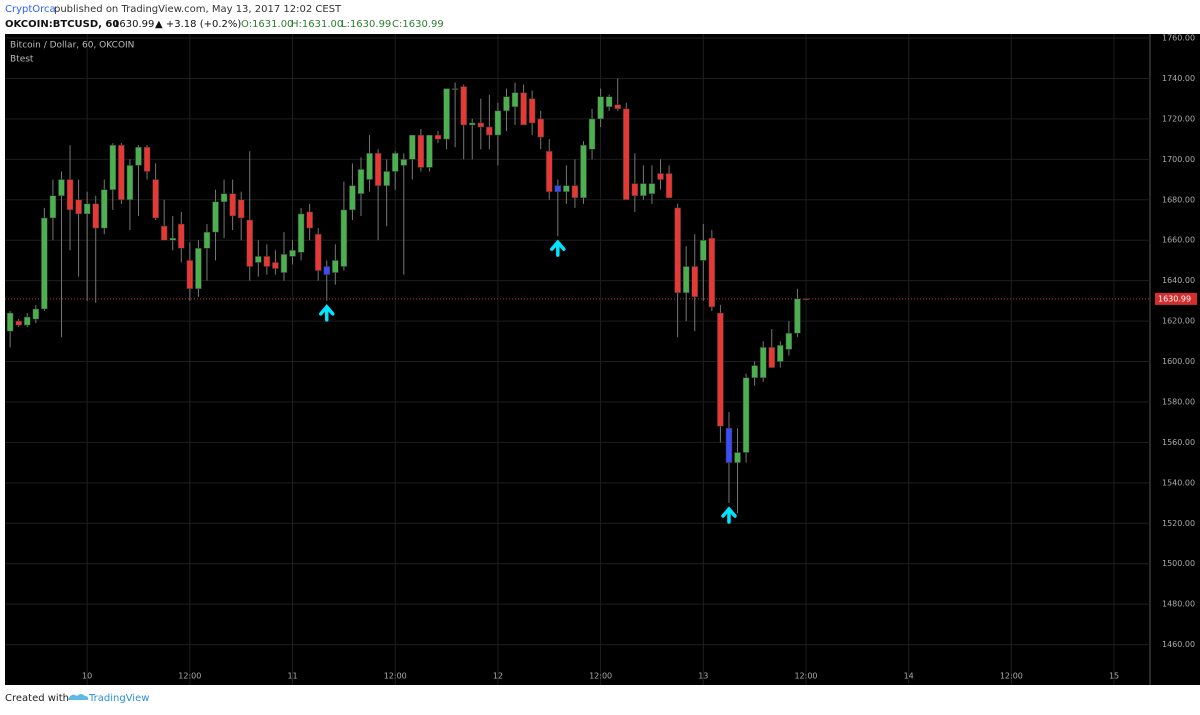 The height and width of the screenshot is (715, 1200). Describe the element at coordinates (1178, 644) in the screenshot. I see `y-tick-label: 1460.00` at that location.